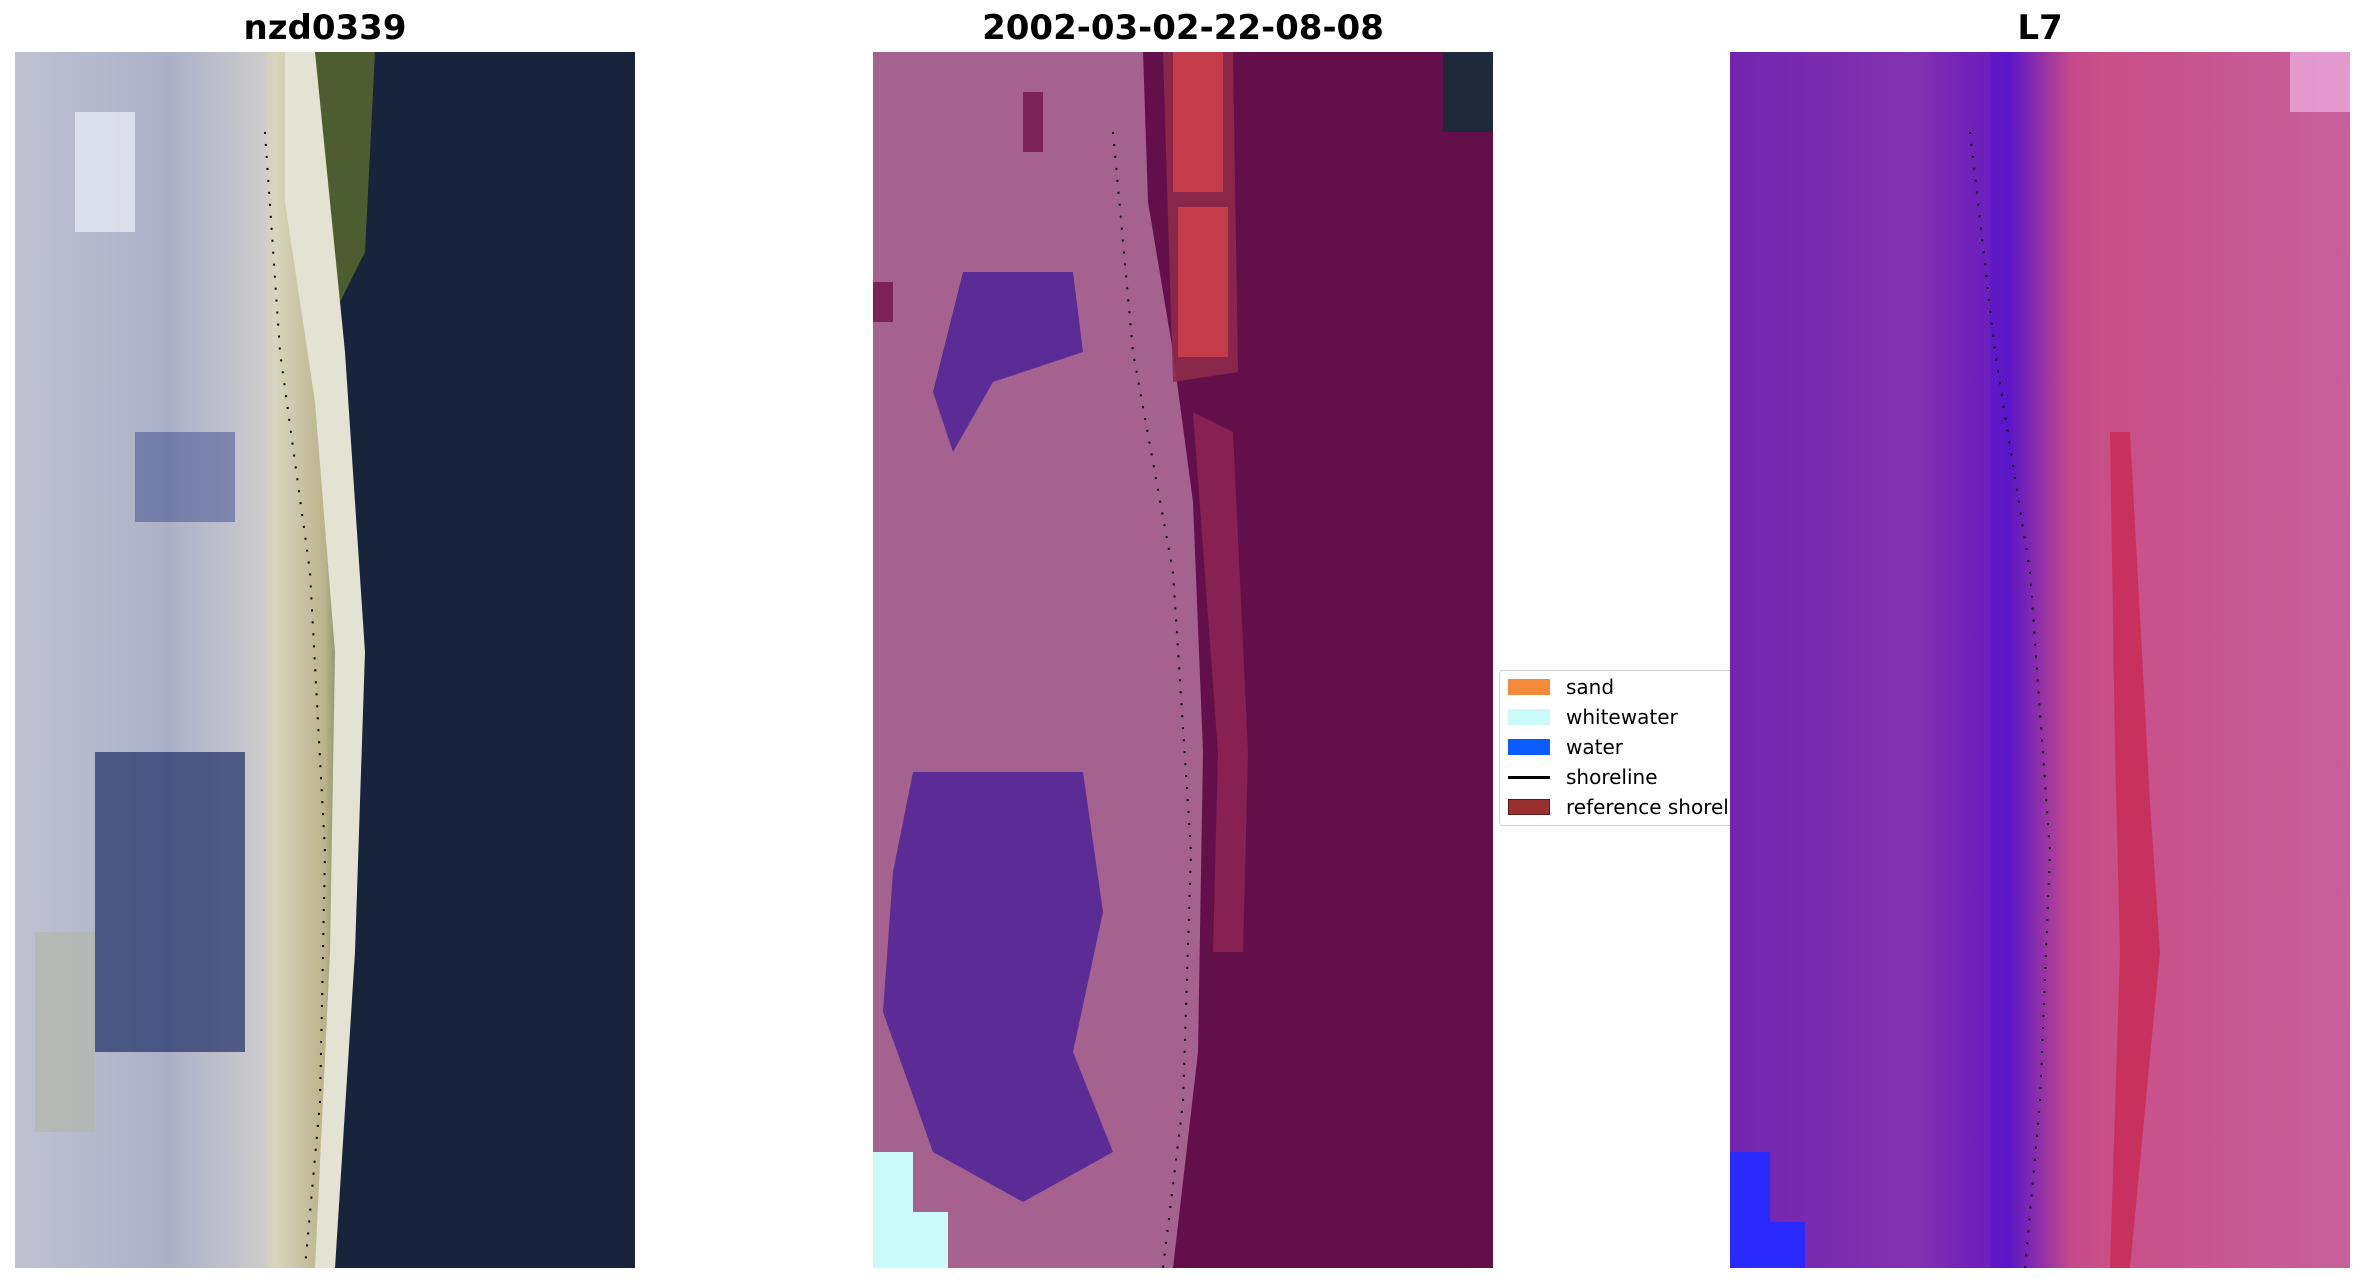 This screenshot has width=2362, height=1283. Describe the element at coordinates (1590, 687) in the screenshot. I see `legend-label-sand: sand` at that location.